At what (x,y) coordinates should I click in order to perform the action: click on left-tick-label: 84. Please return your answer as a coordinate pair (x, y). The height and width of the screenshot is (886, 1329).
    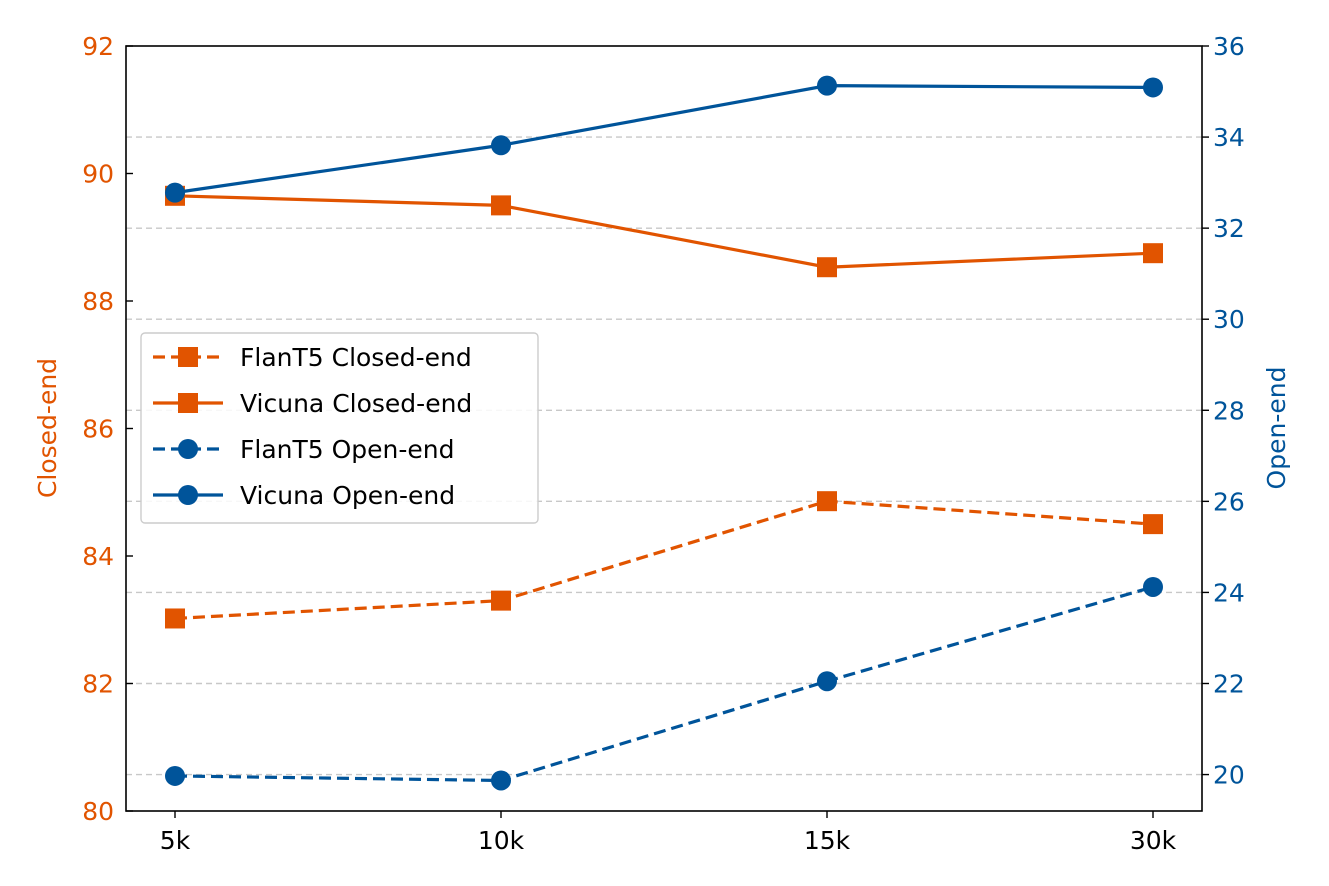
    Looking at the image, I should click on (98, 556).